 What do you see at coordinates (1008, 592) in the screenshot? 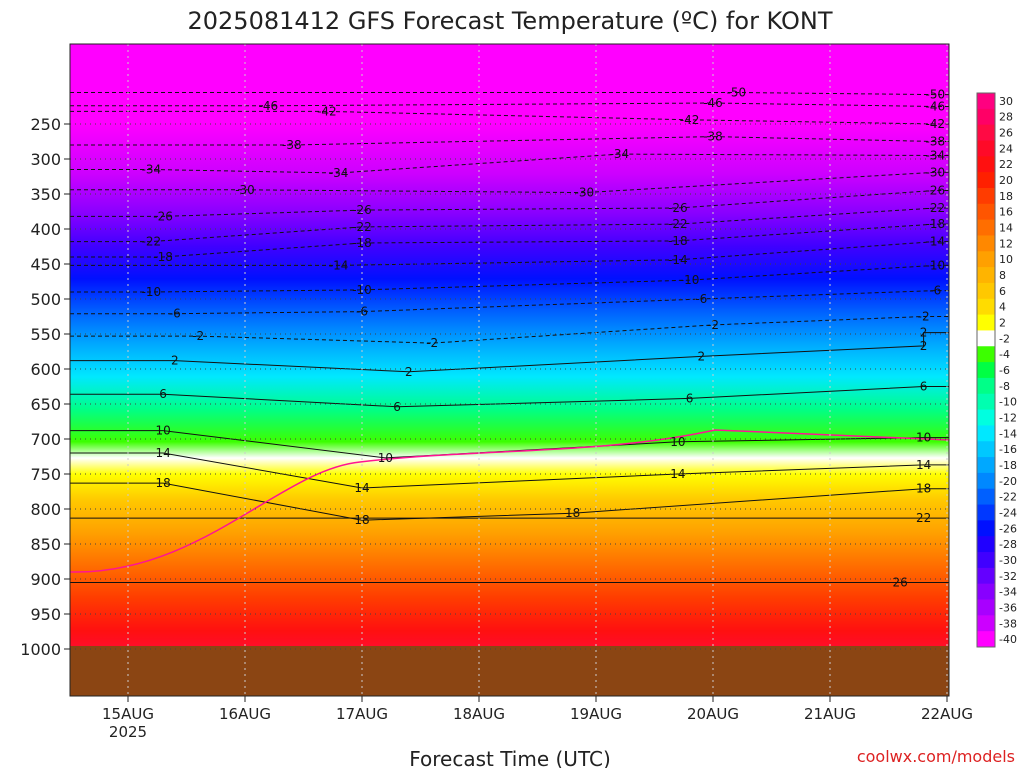
I see `colorbar-label: -34` at bounding box center [1008, 592].